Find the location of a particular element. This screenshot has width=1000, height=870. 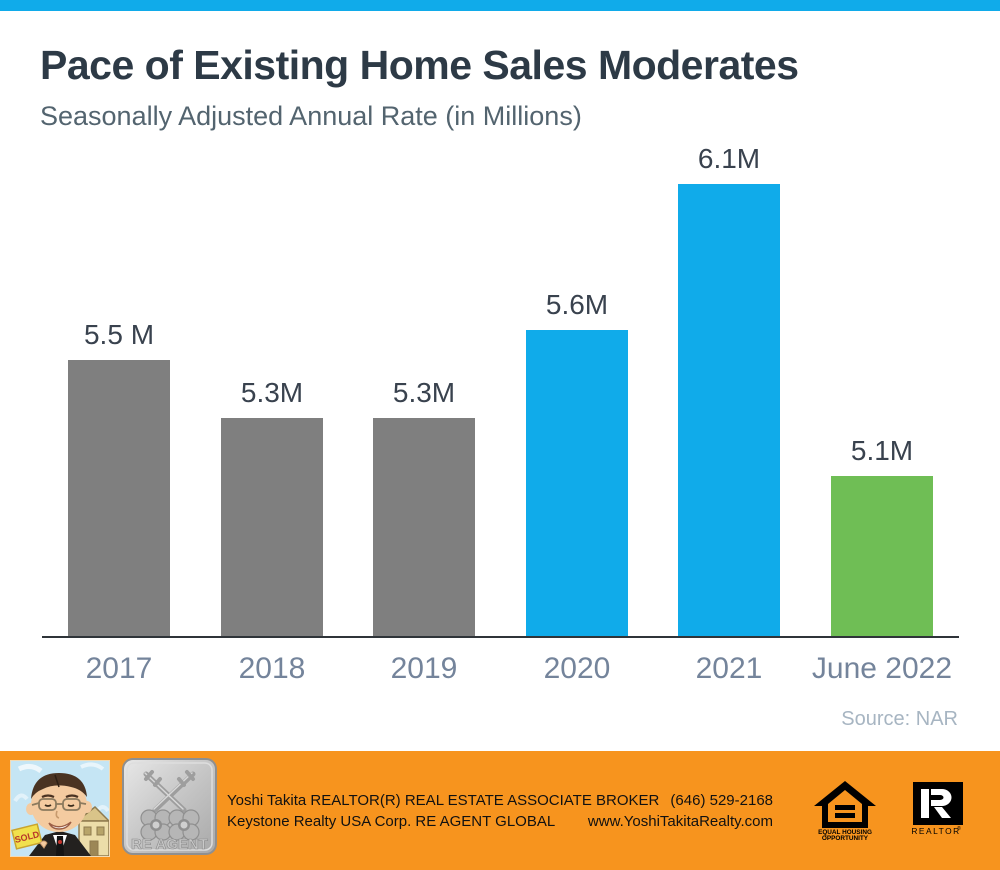

x-axis-label: 2020 is located at coordinates (577, 668).